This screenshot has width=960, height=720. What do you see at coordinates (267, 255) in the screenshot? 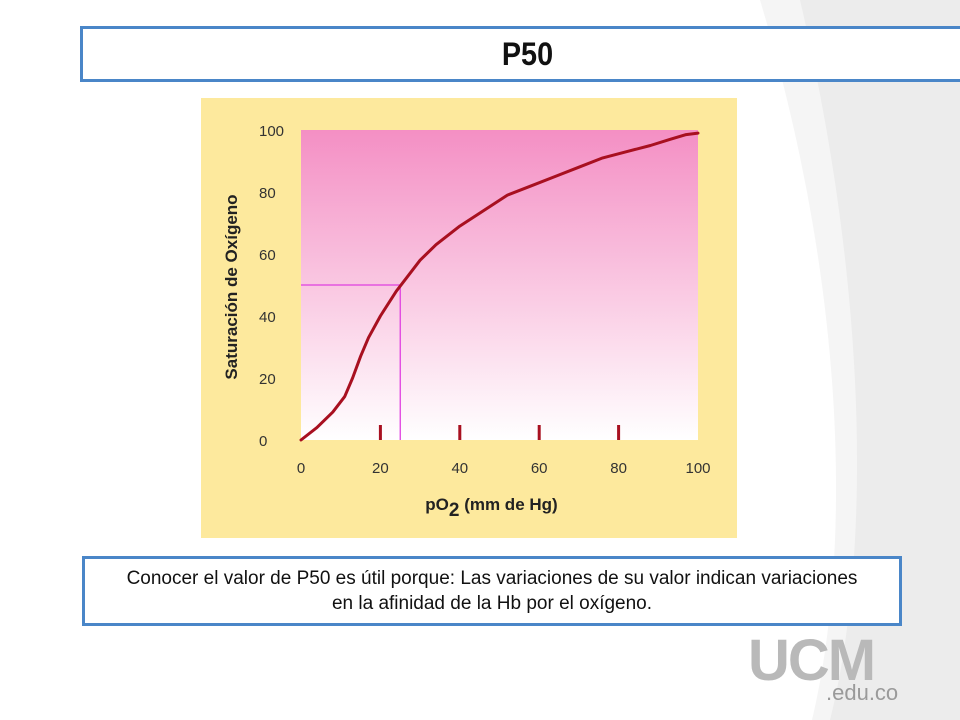
I see `y-tick-label: 60` at bounding box center [267, 255].